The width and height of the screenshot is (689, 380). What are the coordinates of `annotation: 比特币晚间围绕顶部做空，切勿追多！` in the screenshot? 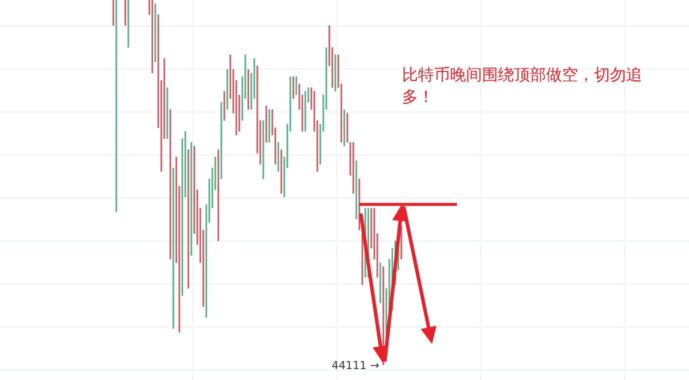 It's located at (522, 86).